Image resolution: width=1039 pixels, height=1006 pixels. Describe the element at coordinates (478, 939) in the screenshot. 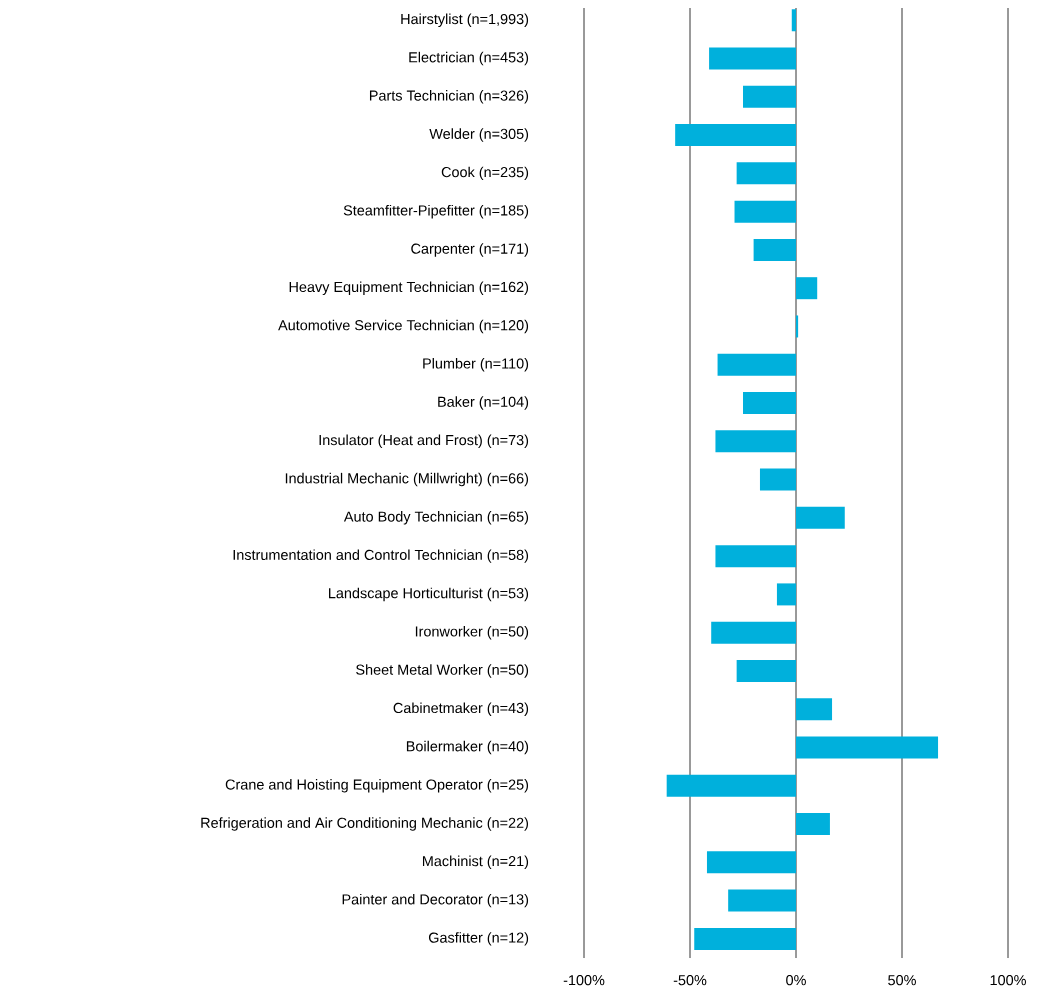

I see `y-tick-label: Gasfitter (n=12)` at that location.